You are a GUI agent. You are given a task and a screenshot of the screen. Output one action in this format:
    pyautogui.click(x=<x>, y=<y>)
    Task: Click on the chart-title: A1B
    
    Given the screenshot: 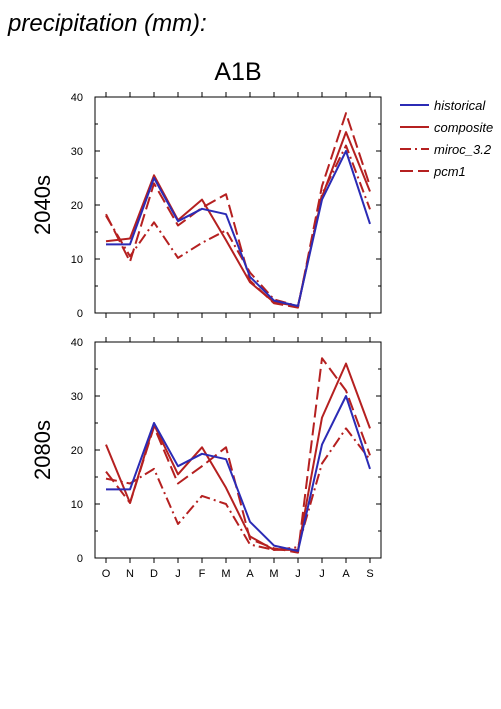 What is the action you would take?
    pyautogui.click(x=237, y=72)
    